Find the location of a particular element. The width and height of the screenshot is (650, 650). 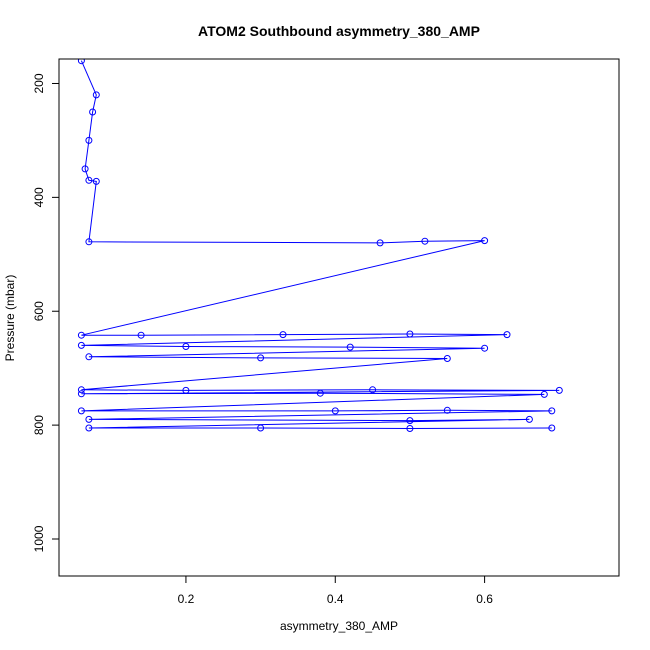

x-tick-label: 0.6 is located at coordinates (484, 599).